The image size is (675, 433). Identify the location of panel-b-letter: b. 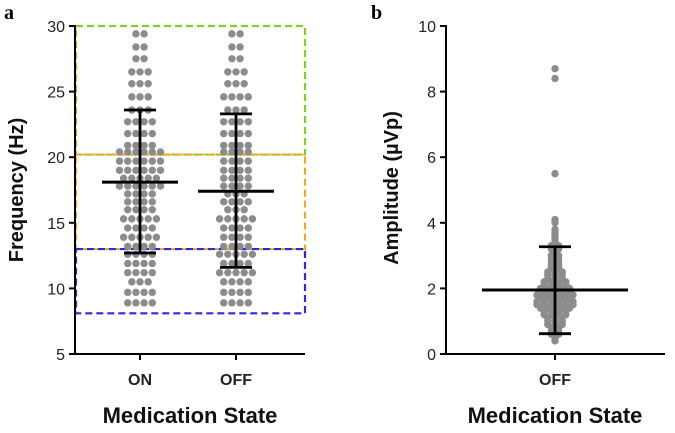
(376, 13).